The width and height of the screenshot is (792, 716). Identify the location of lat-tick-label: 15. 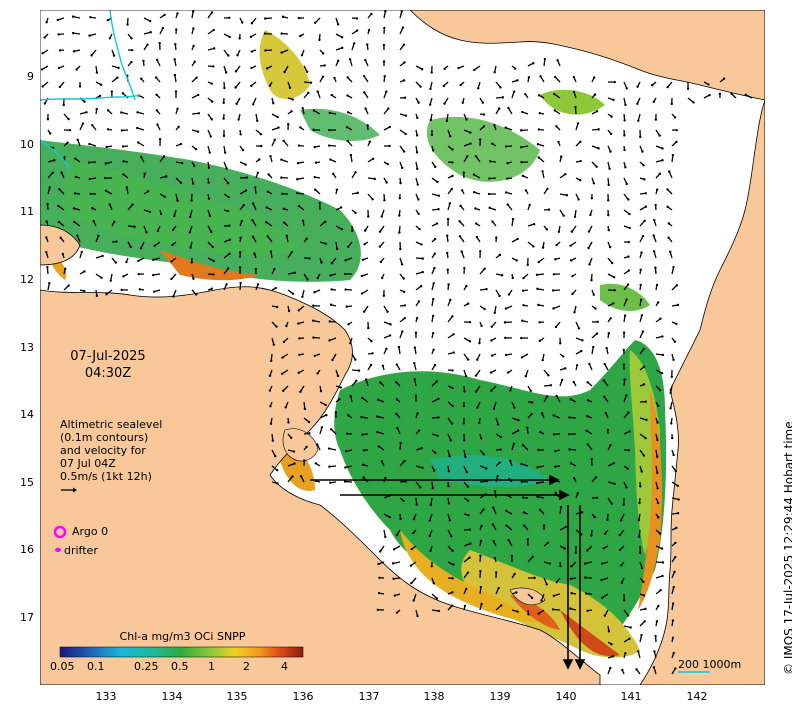
(27, 482).